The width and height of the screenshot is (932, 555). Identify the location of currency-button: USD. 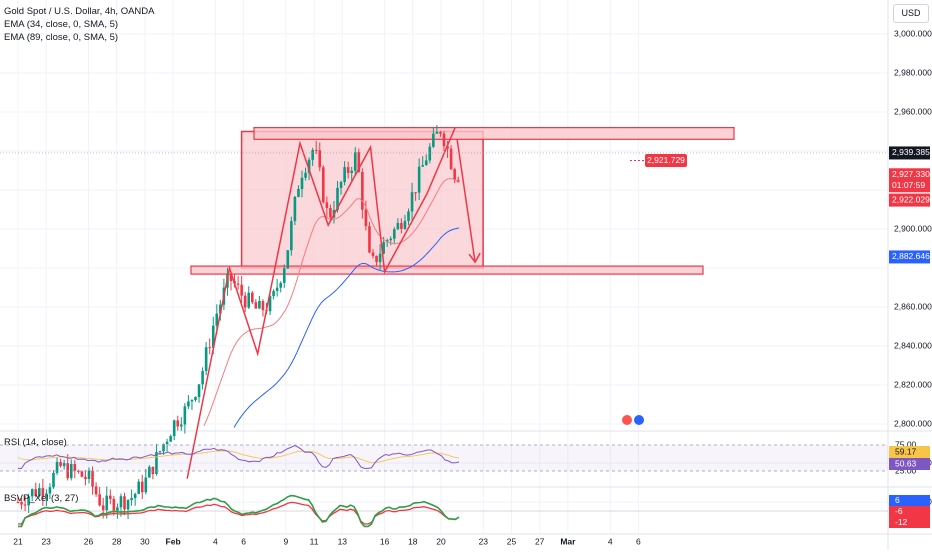
(911, 13).